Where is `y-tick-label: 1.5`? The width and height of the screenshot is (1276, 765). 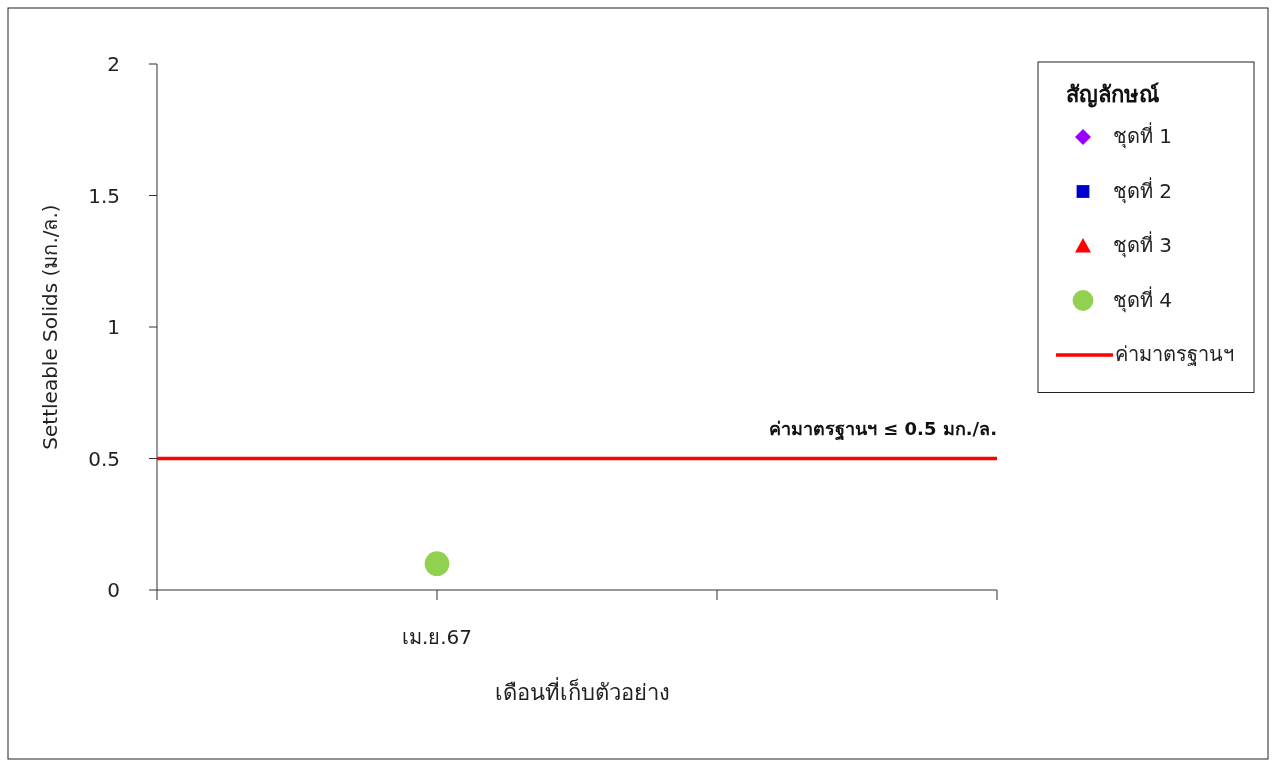
y-tick-label: 1.5 is located at coordinates (104, 195).